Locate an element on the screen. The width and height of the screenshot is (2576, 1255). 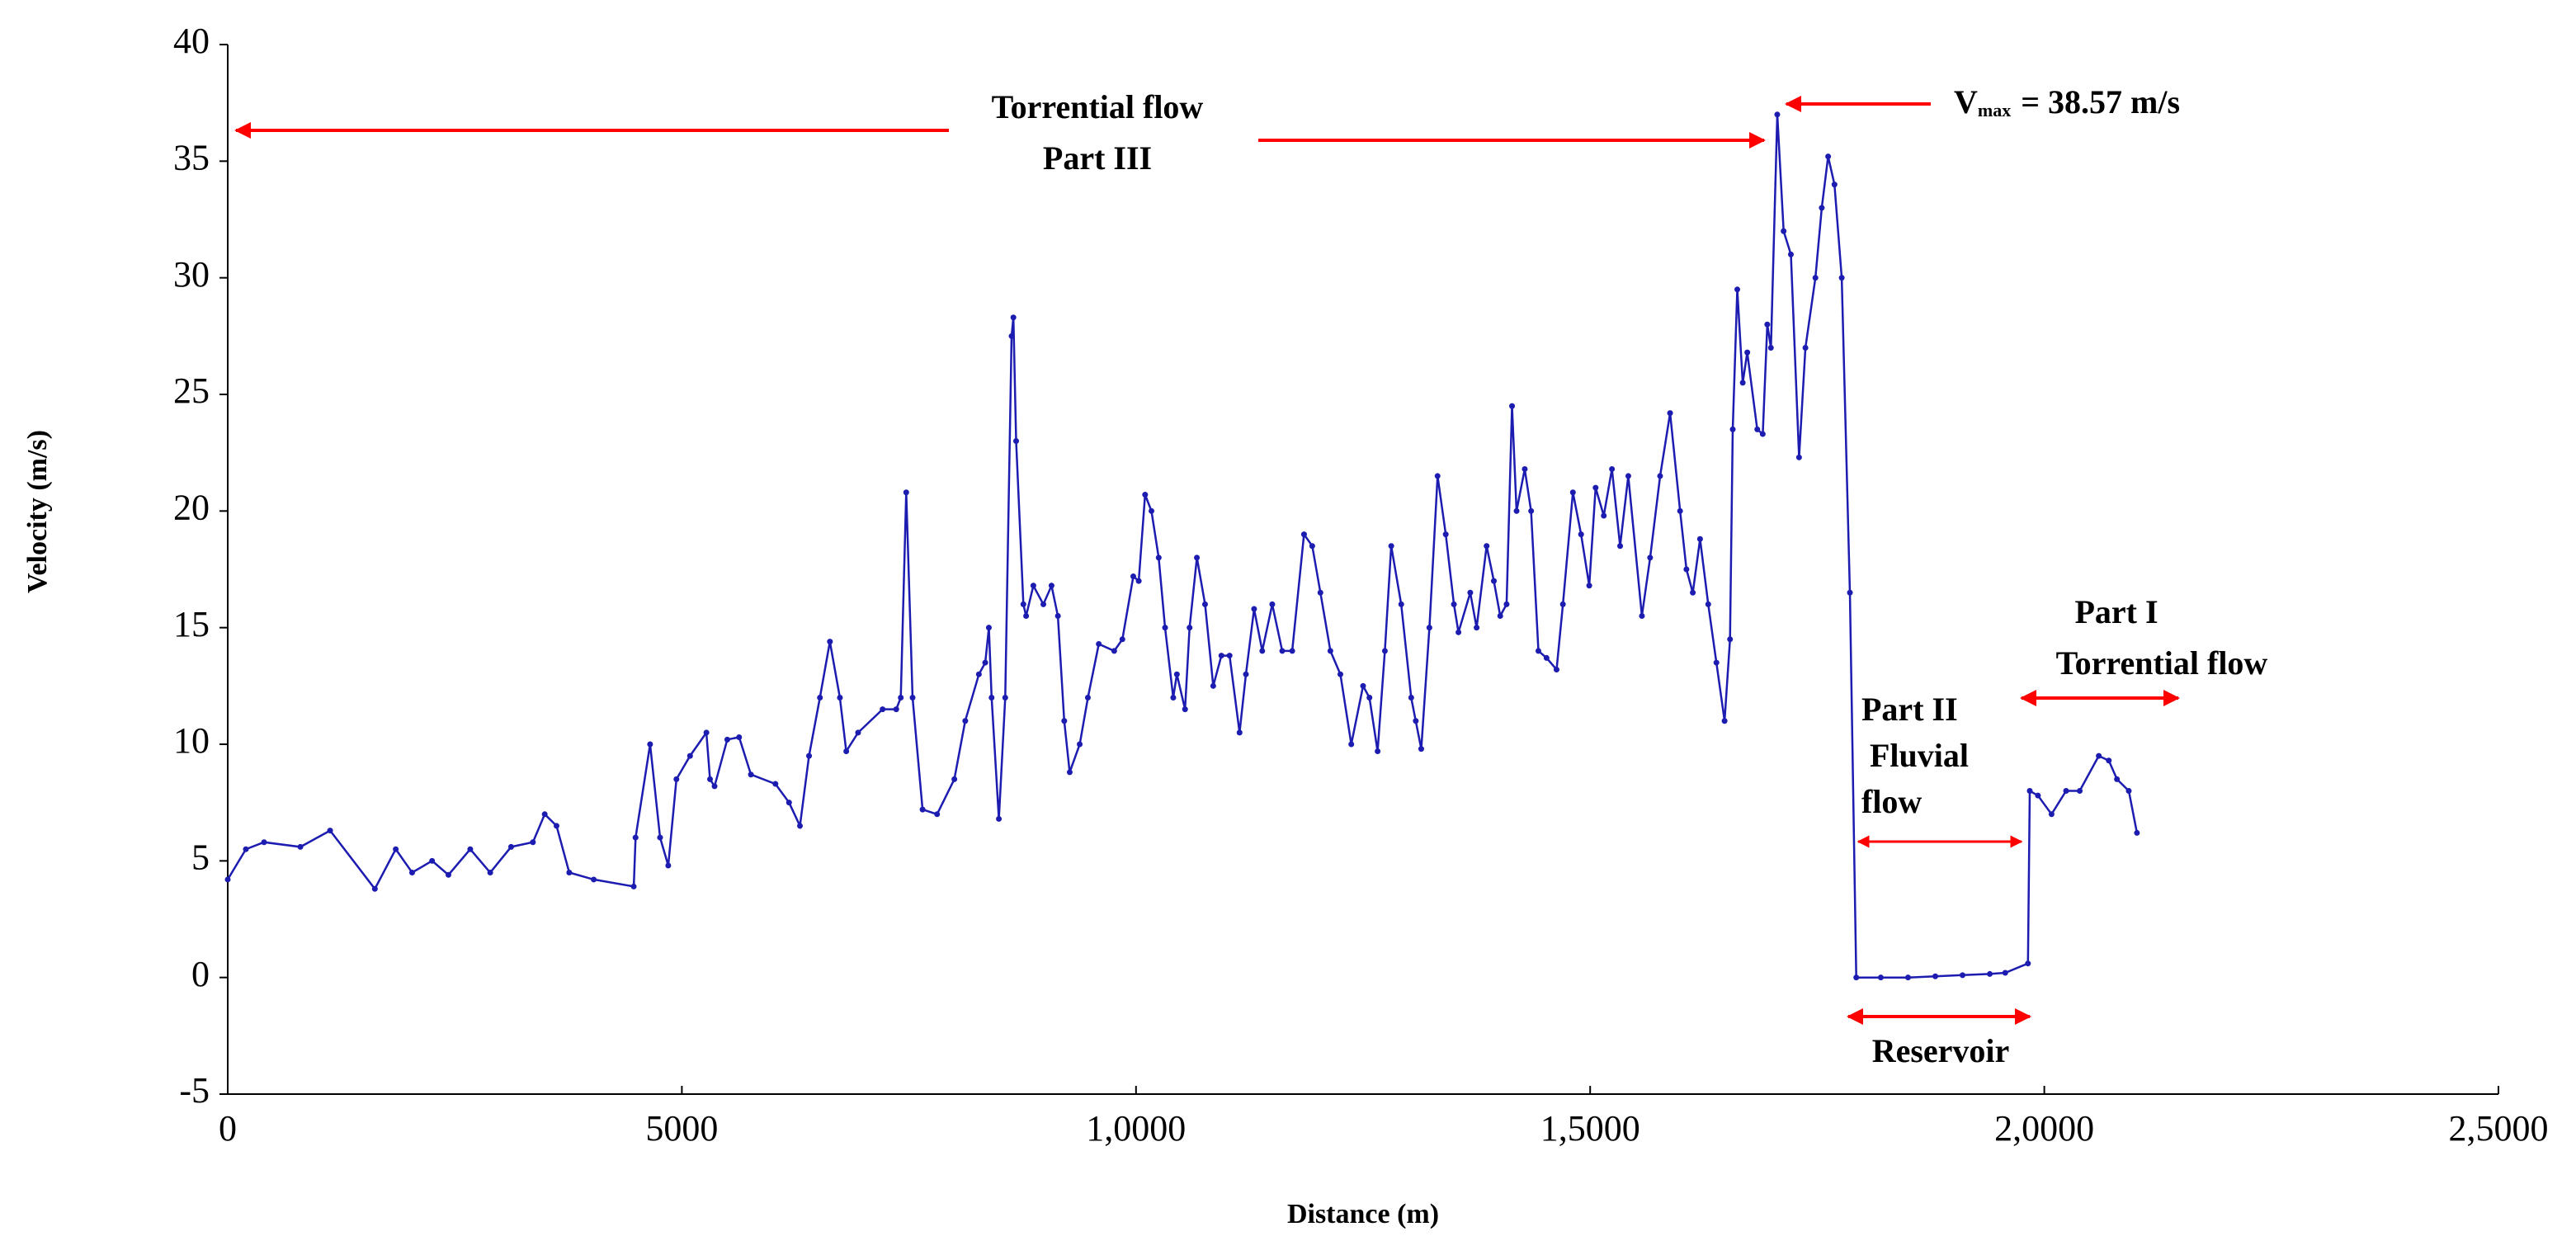
annotation-rest: = 38.57 m/s is located at coordinates (2100, 101).